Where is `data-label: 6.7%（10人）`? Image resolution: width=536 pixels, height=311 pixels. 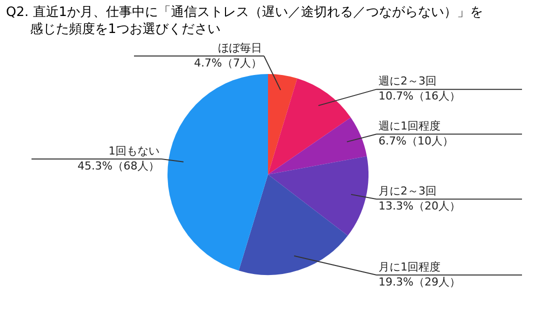 data-label: 6.7%（10人） is located at coordinates (416, 141).